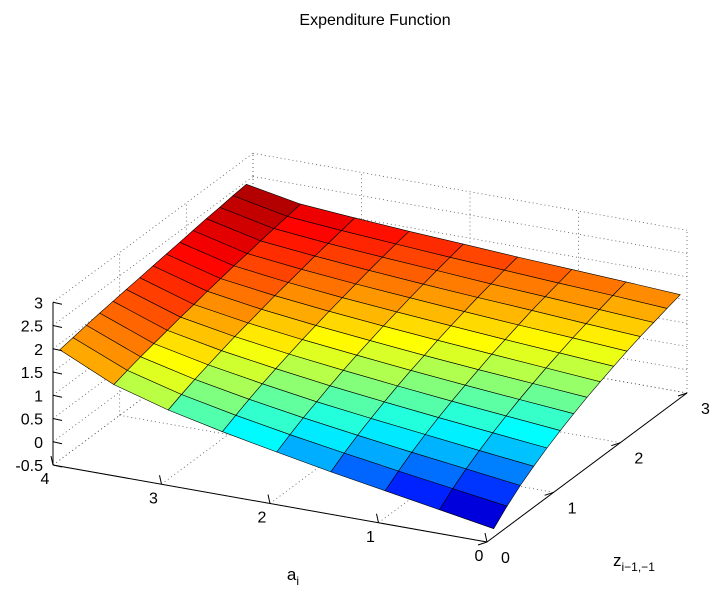  What do you see at coordinates (638, 459) in the screenshot?
I see `y-tick-label: 2` at bounding box center [638, 459].